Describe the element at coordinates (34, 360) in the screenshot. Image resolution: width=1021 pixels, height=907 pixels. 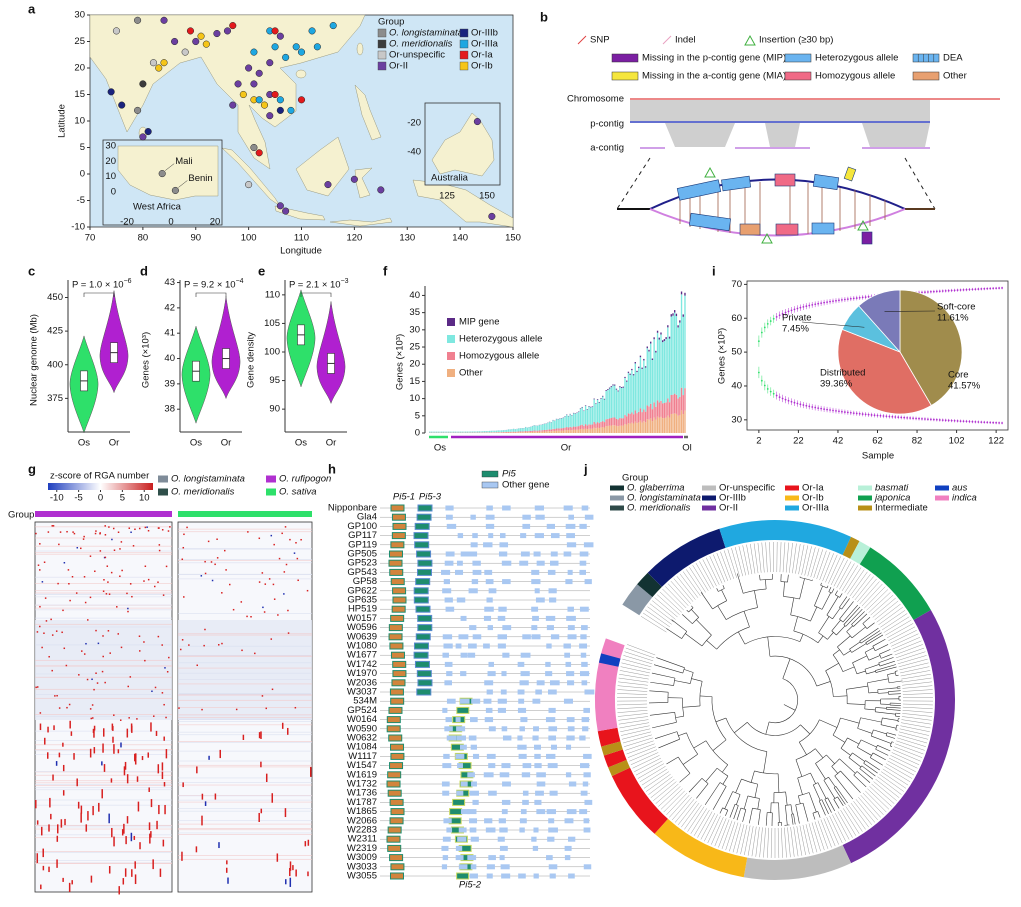
I see `y-axis-label: Nuclear genome (Mb)` at that location.